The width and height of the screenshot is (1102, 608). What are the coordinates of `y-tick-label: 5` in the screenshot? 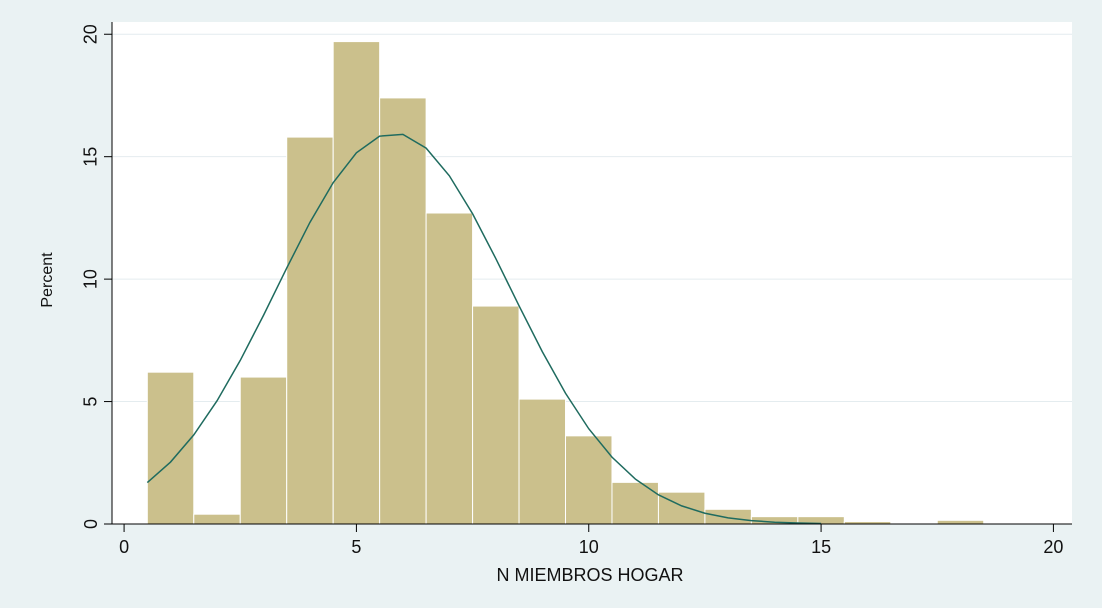 It's located at (91, 402).